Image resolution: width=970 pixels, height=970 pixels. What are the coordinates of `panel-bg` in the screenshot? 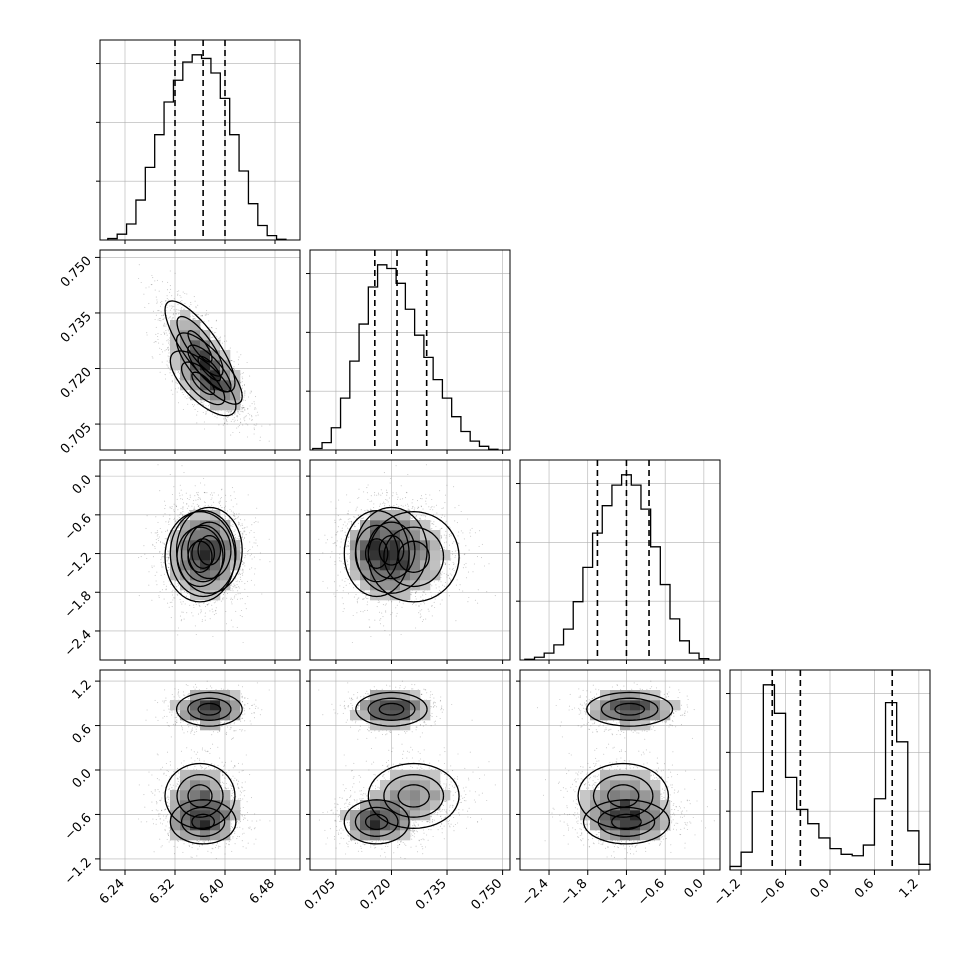 It's located at (620, 560).